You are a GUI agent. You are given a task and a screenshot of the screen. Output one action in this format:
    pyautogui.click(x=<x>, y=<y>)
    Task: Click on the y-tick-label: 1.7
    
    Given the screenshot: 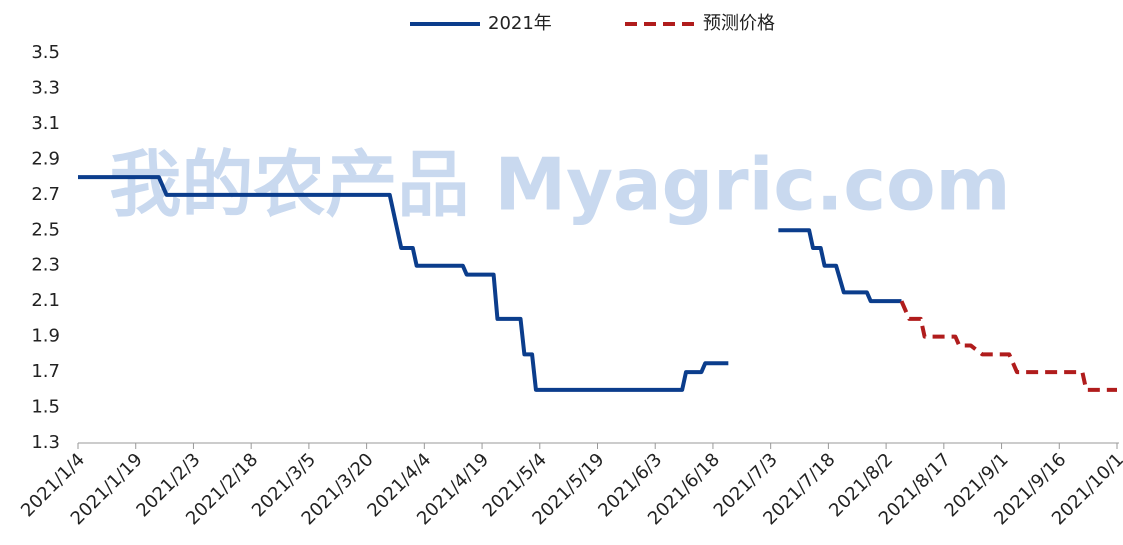 What is the action you would take?
    pyautogui.click(x=45, y=371)
    